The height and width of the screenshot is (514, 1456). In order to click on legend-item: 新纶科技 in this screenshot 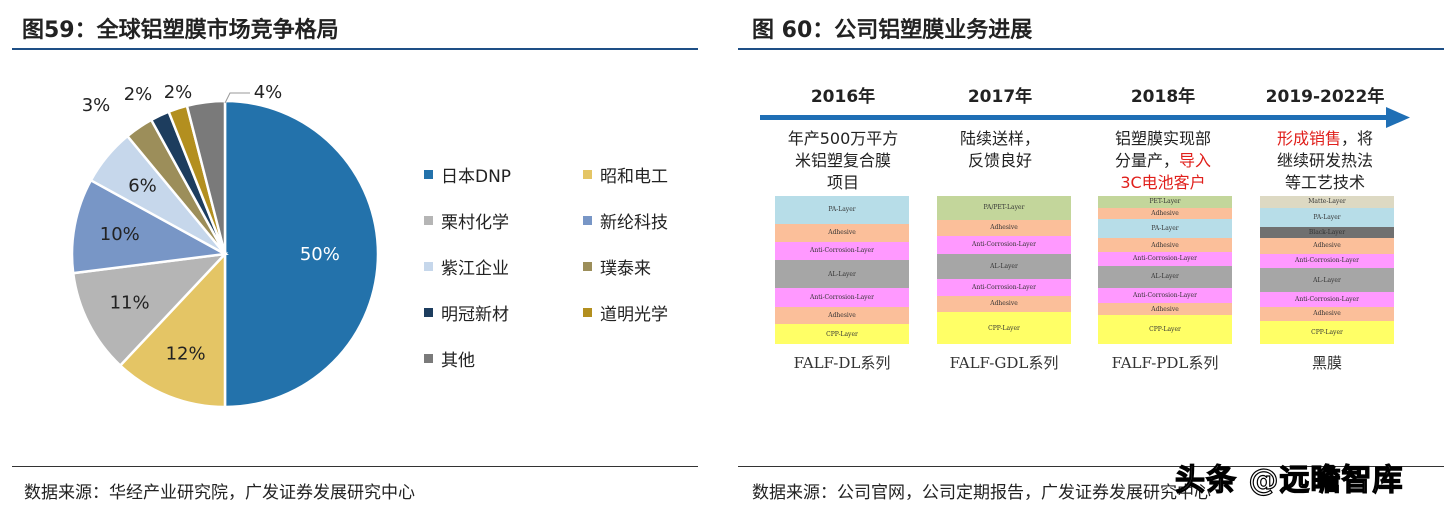, I will do `click(625, 220)`.